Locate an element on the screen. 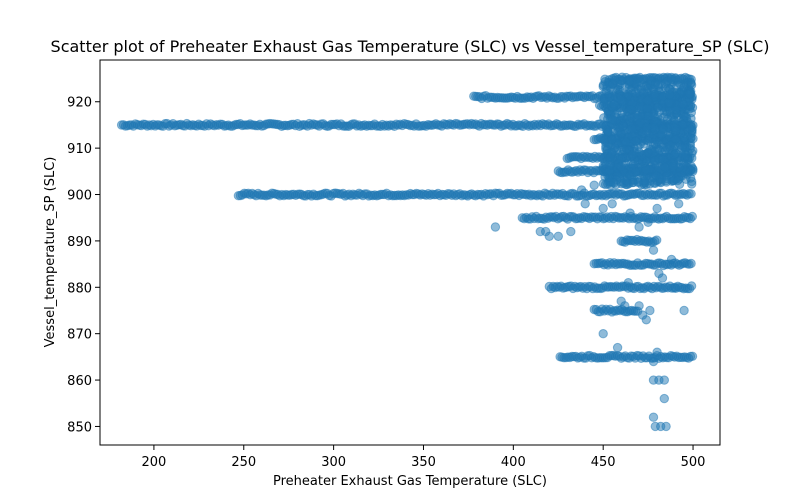 The image size is (800, 500). x-axis: 200 250 300 350 400 450 500 is located at coordinates (423, 457).